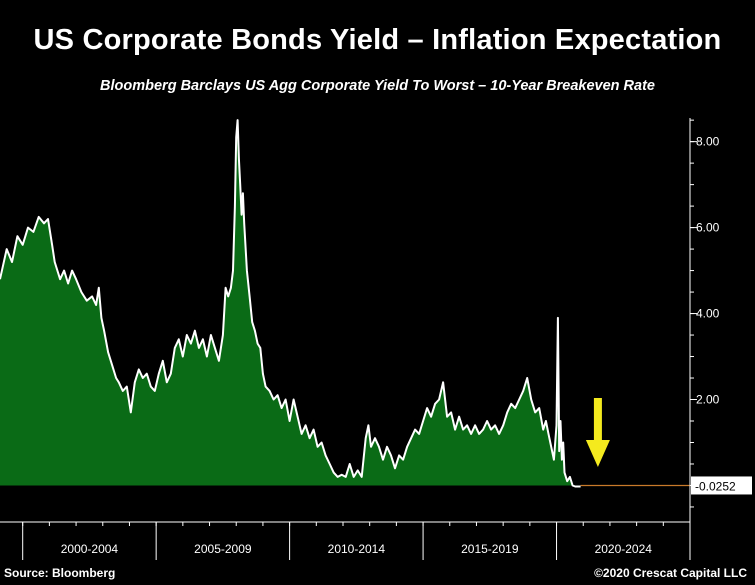 The height and width of the screenshot is (585, 755). I want to click on x-tick-label: 2010-2014, so click(357, 549).